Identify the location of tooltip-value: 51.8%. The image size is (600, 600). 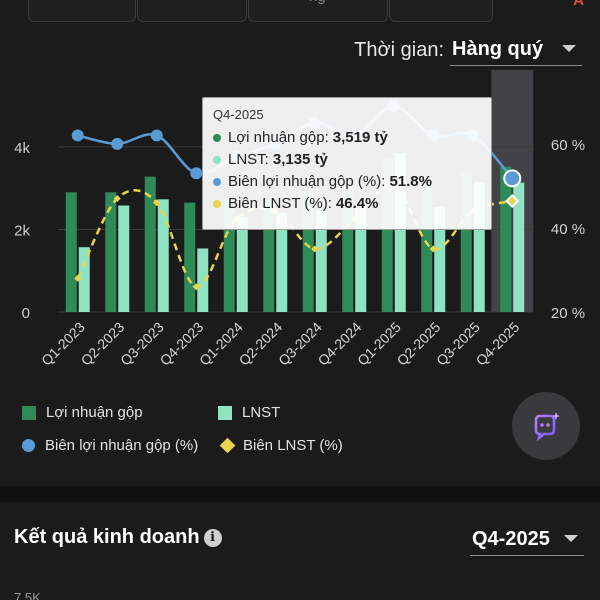
(410, 181).